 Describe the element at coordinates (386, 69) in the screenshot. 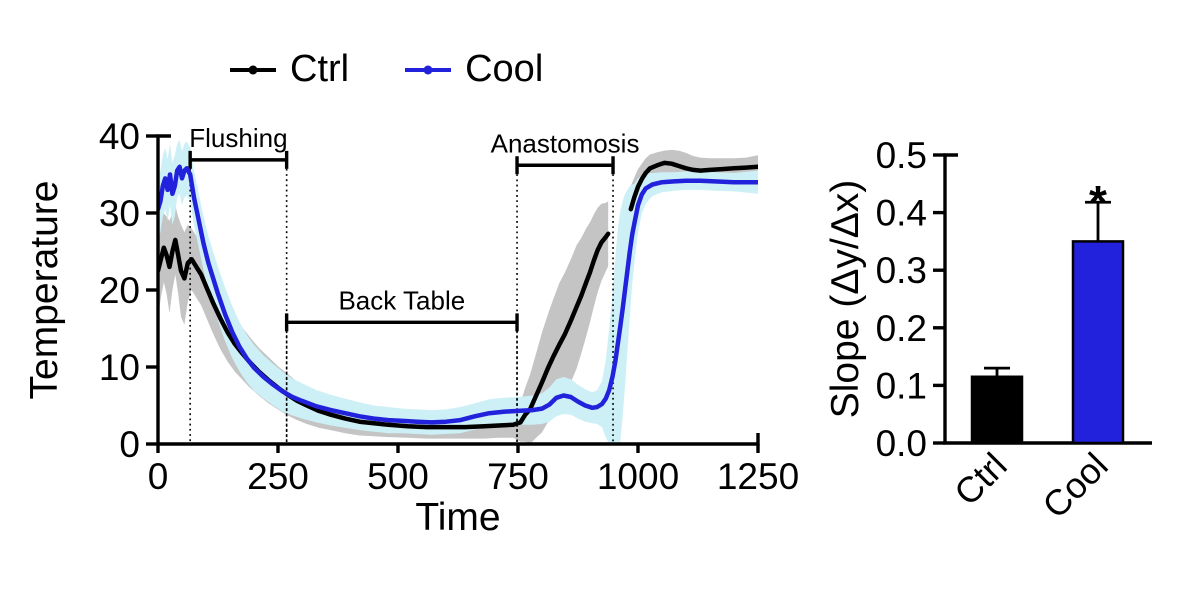

I see `chart-legend: Ctrl Cool` at that location.